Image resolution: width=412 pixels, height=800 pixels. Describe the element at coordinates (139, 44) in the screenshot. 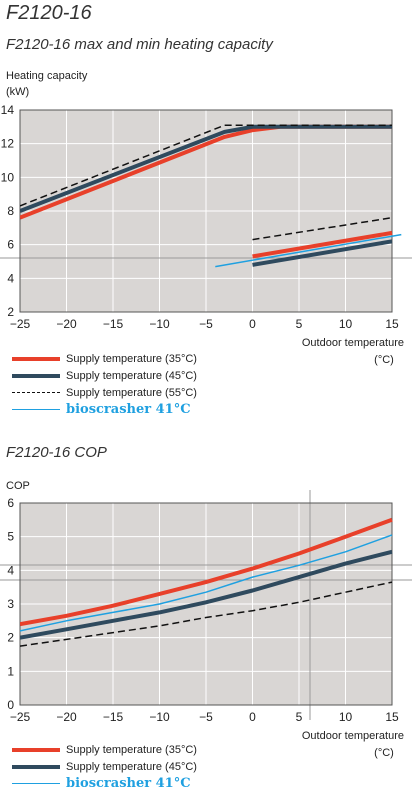

I see `chart1-title: F2120-16 max and min heating capacity` at that location.